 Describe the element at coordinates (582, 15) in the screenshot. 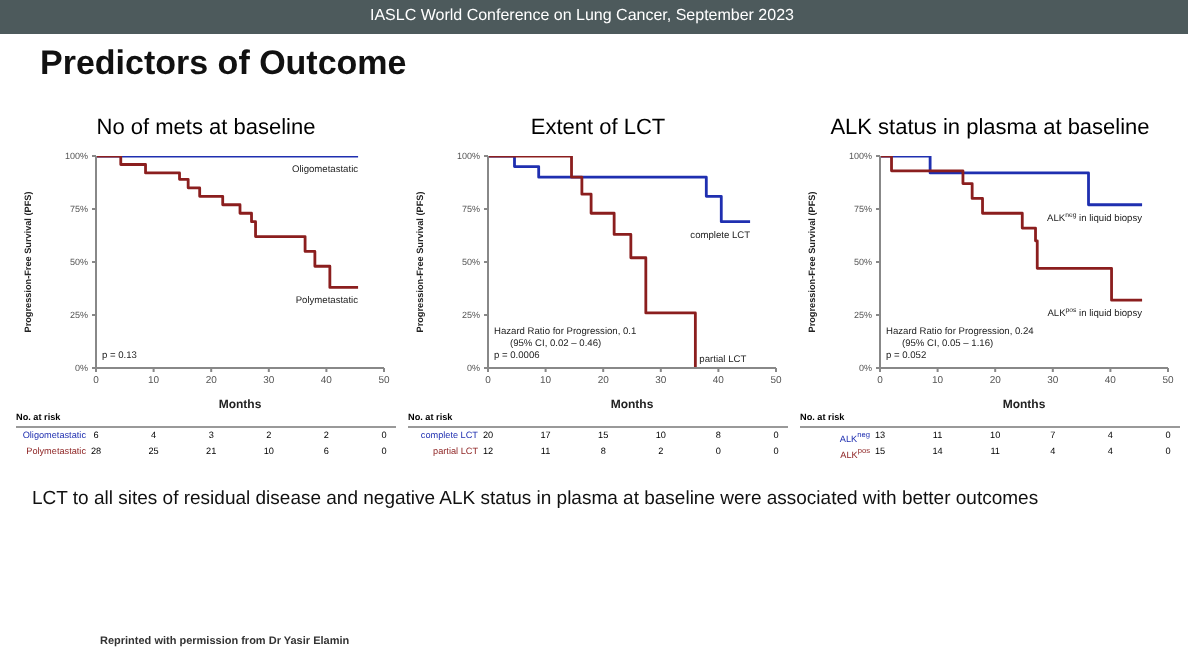

I see `text: IASLC World Conference on Lung Cancer, September 2023` at that location.